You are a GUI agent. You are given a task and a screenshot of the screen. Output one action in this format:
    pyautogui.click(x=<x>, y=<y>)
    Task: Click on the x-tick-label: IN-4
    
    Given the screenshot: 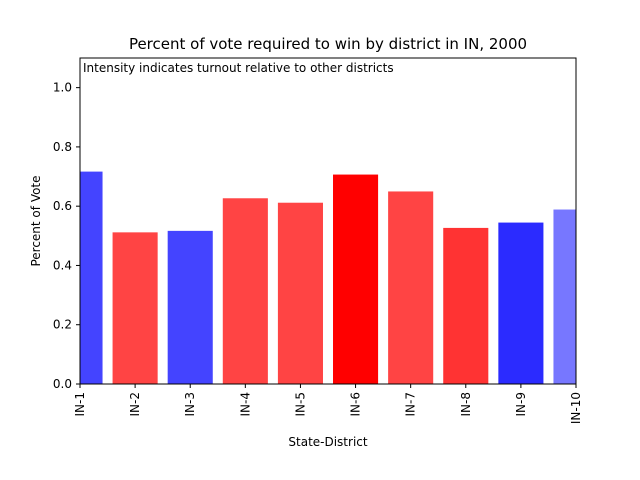 What is the action you would take?
    pyautogui.click(x=245, y=404)
    